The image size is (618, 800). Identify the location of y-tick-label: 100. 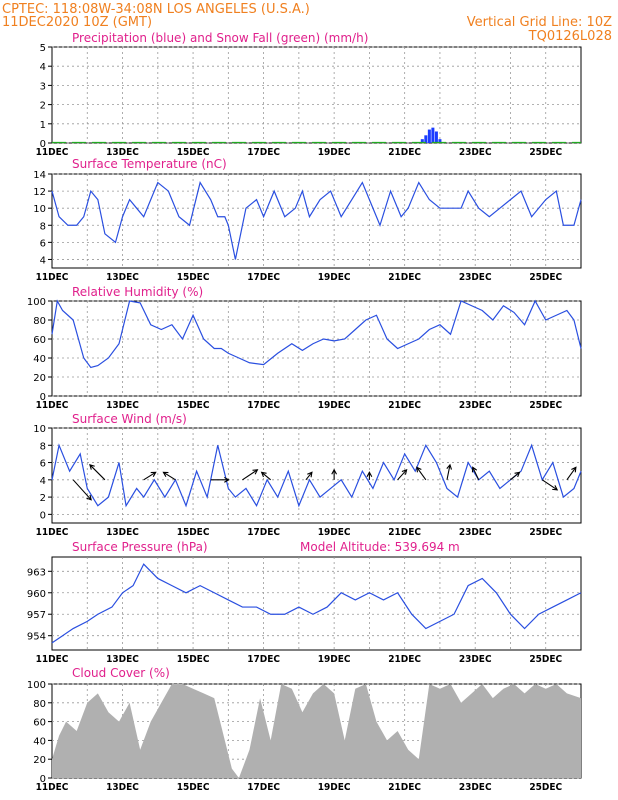
(36, 302).